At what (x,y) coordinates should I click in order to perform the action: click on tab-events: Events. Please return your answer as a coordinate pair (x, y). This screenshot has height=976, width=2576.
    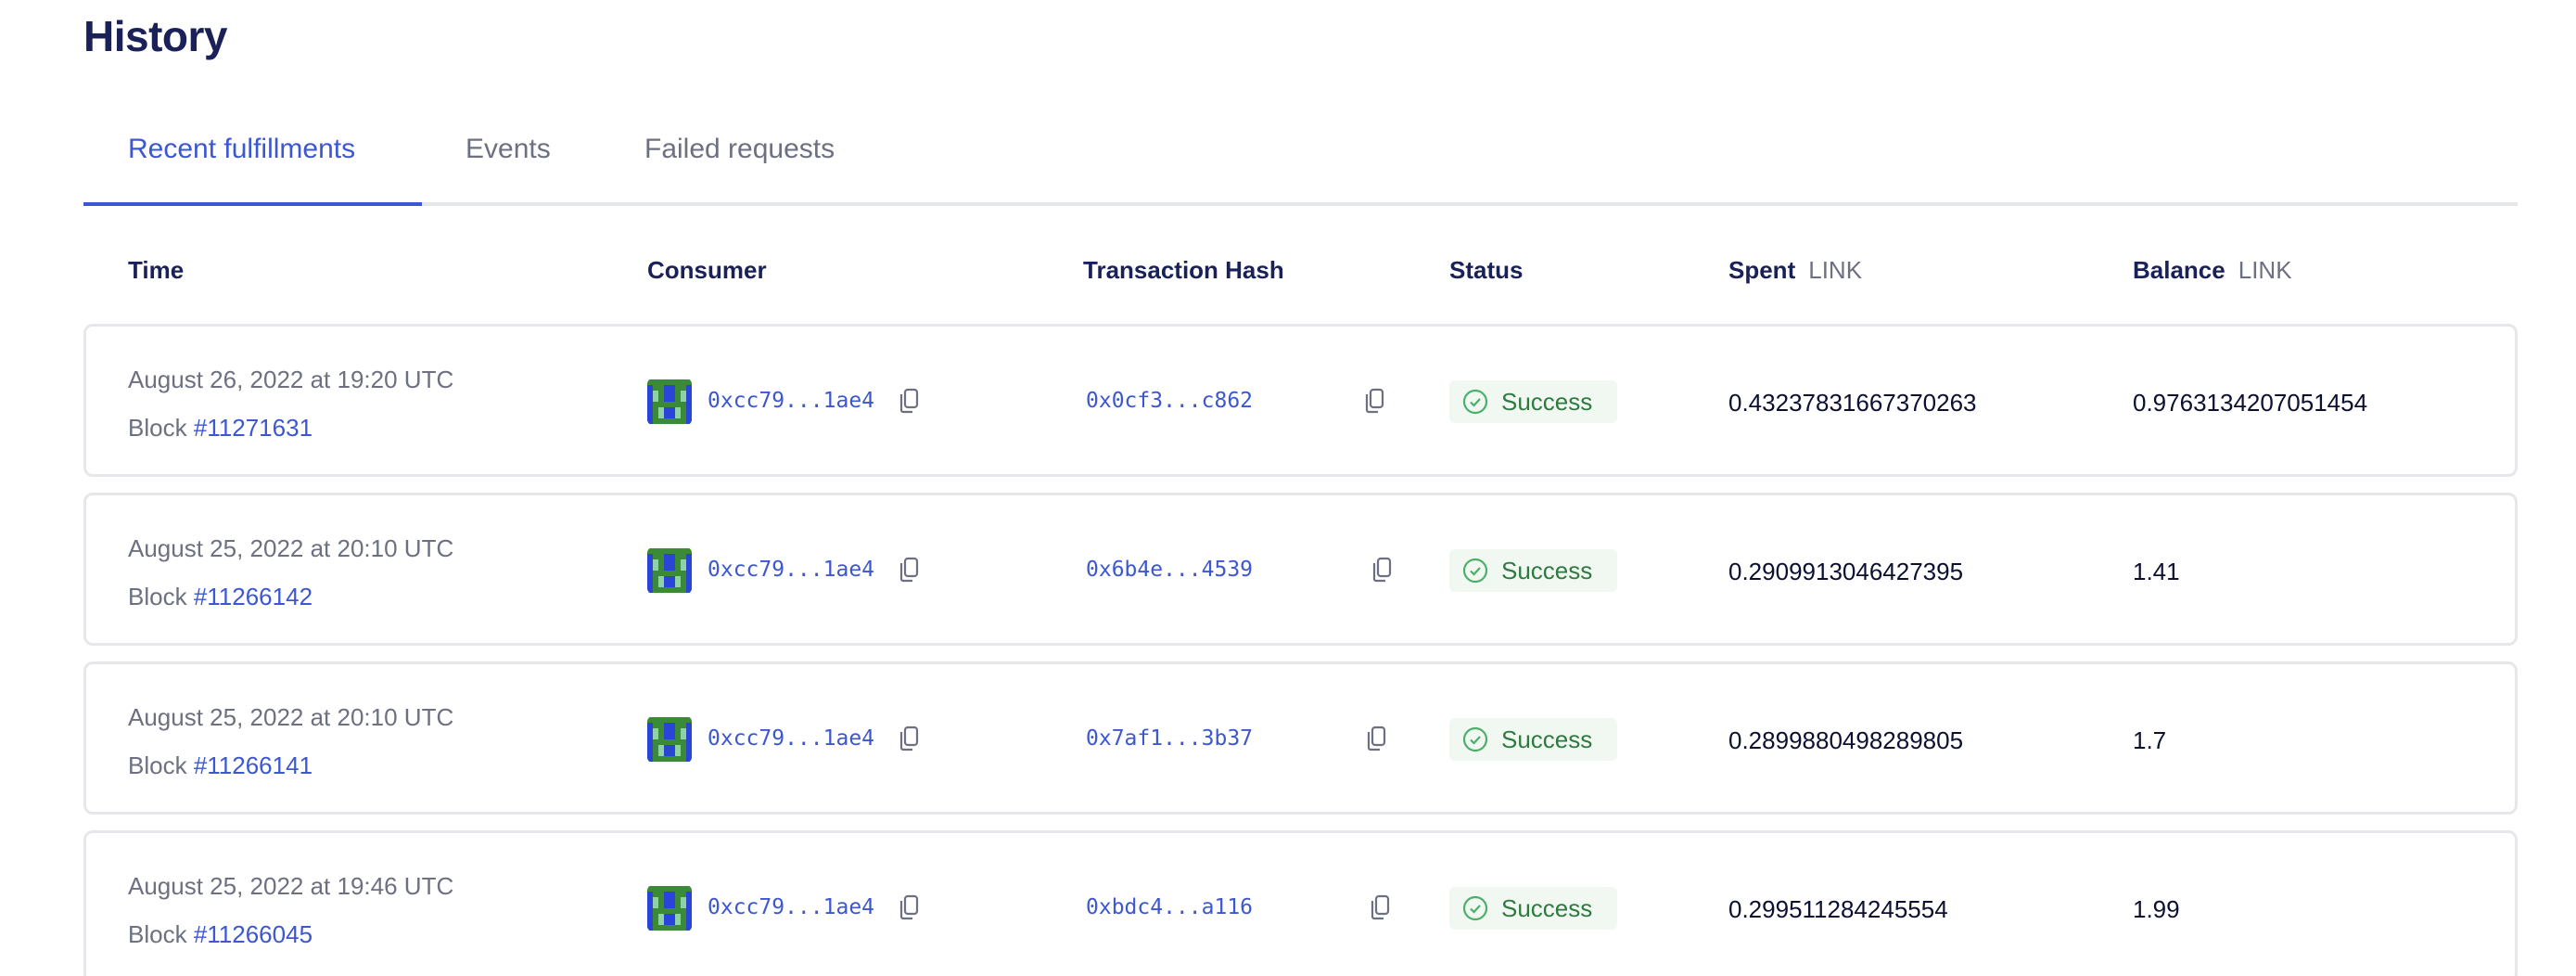
    Looking at the image, I should click on (508, 149).